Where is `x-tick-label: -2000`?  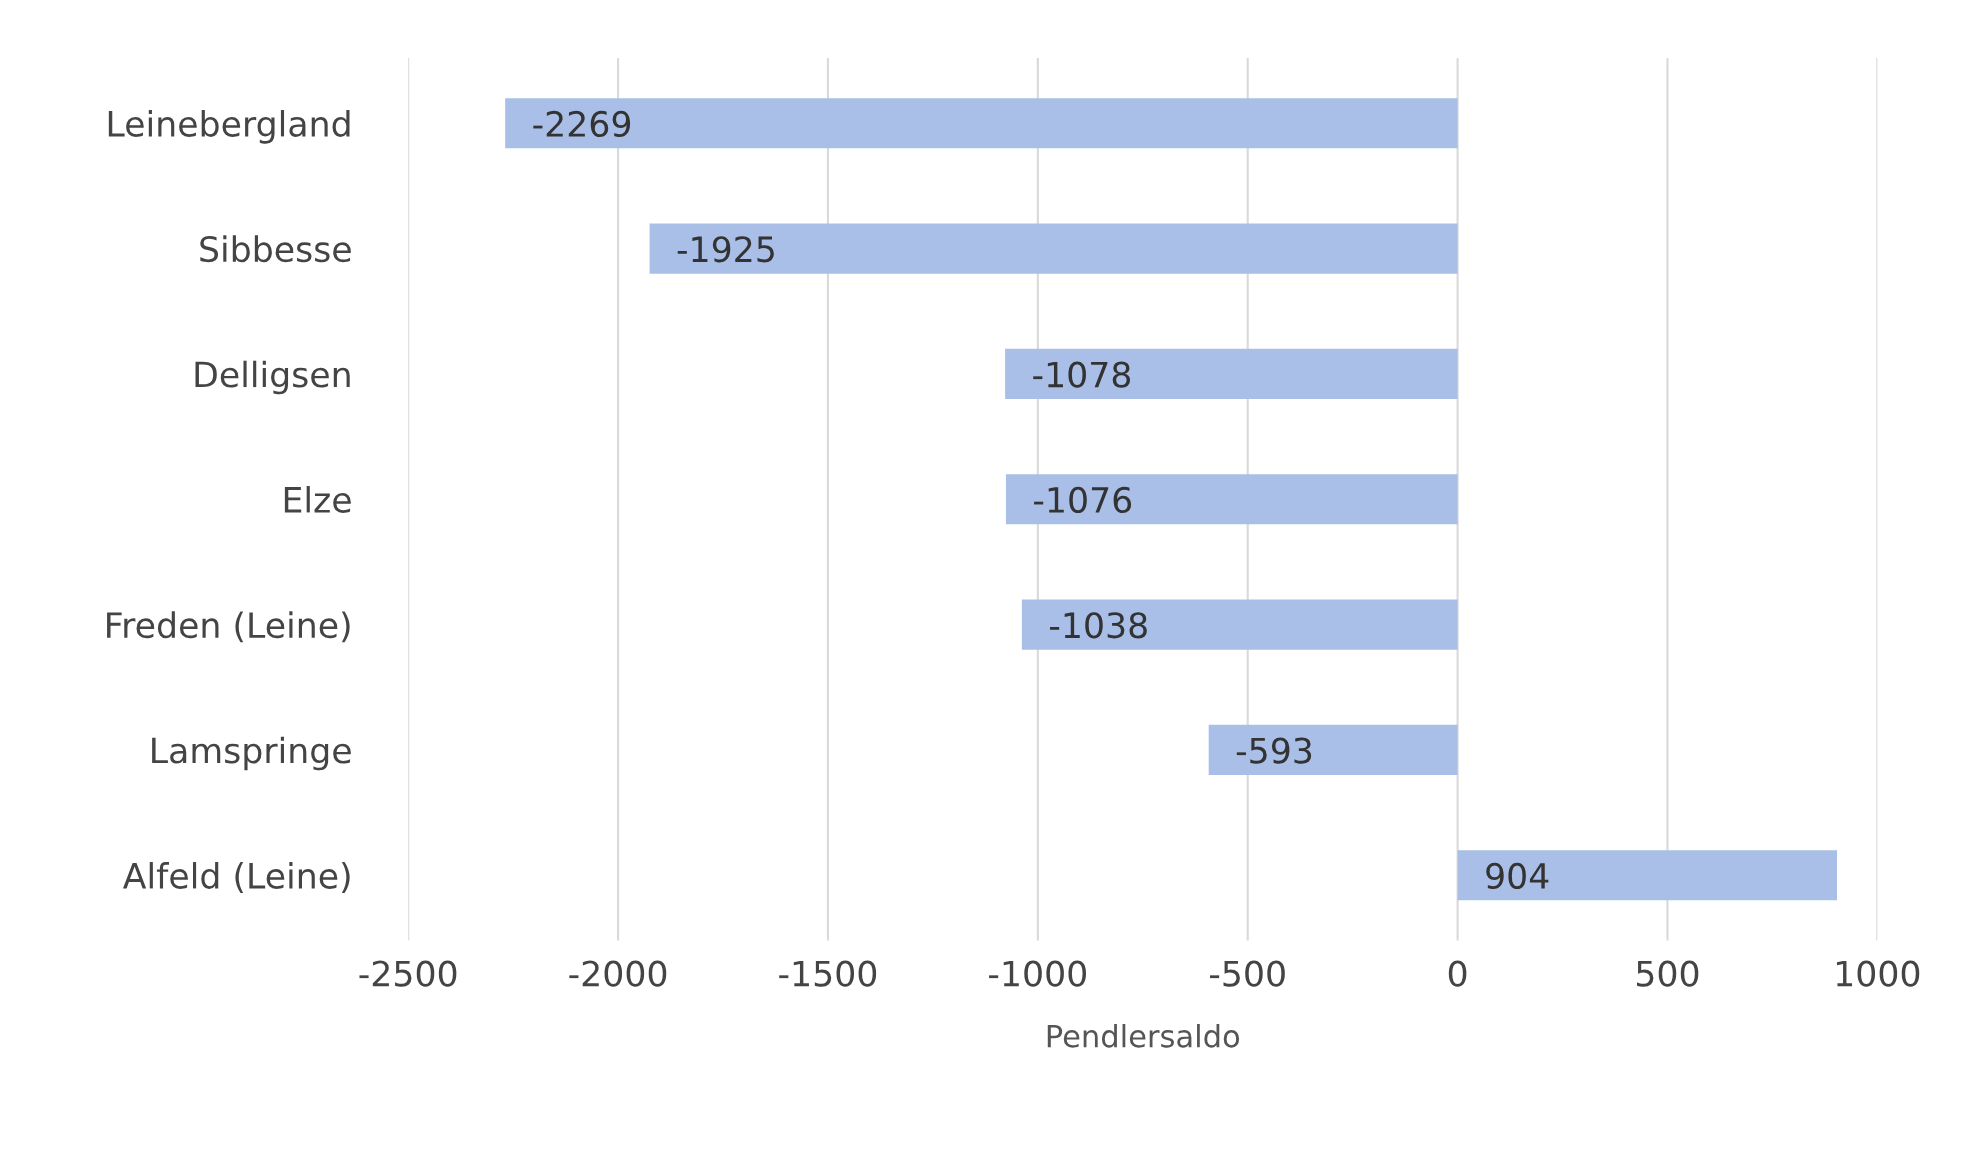 x-tick-label: -2000 is located at coordinates (618, 973).